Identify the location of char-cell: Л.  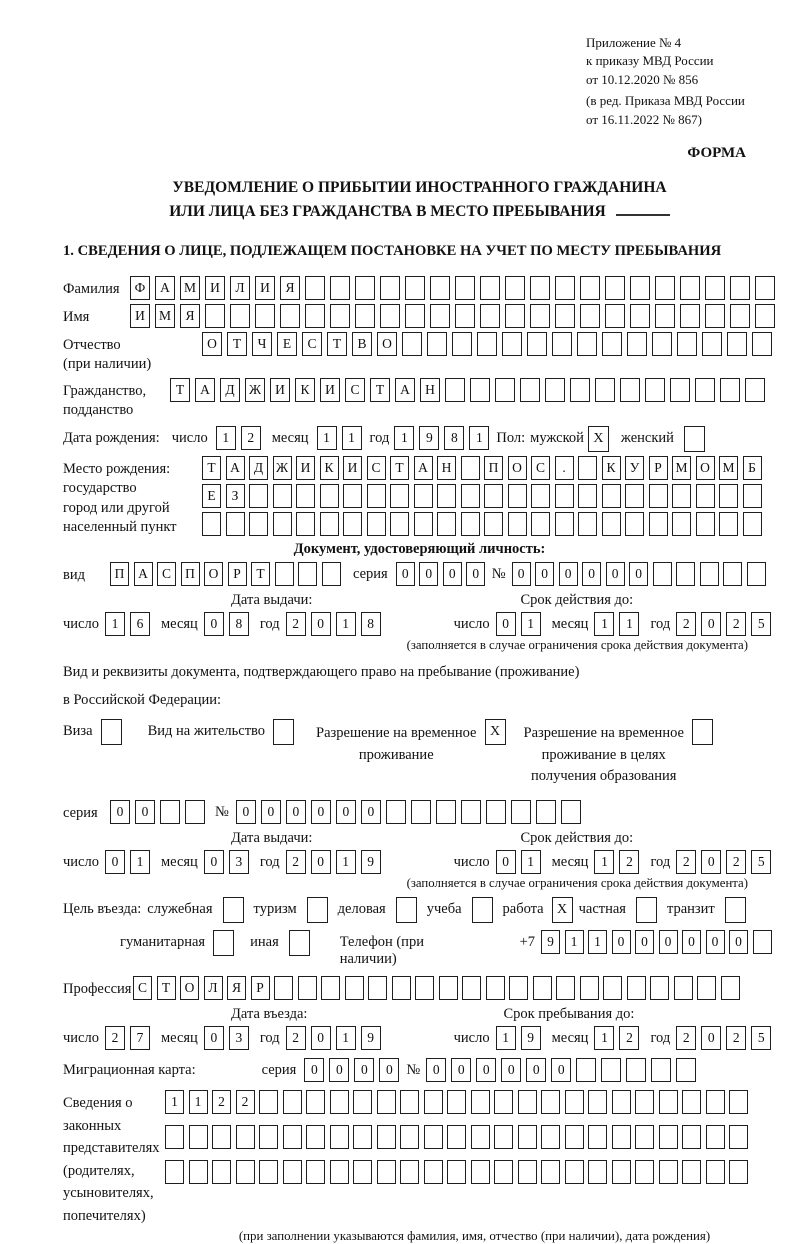
(240, 287).